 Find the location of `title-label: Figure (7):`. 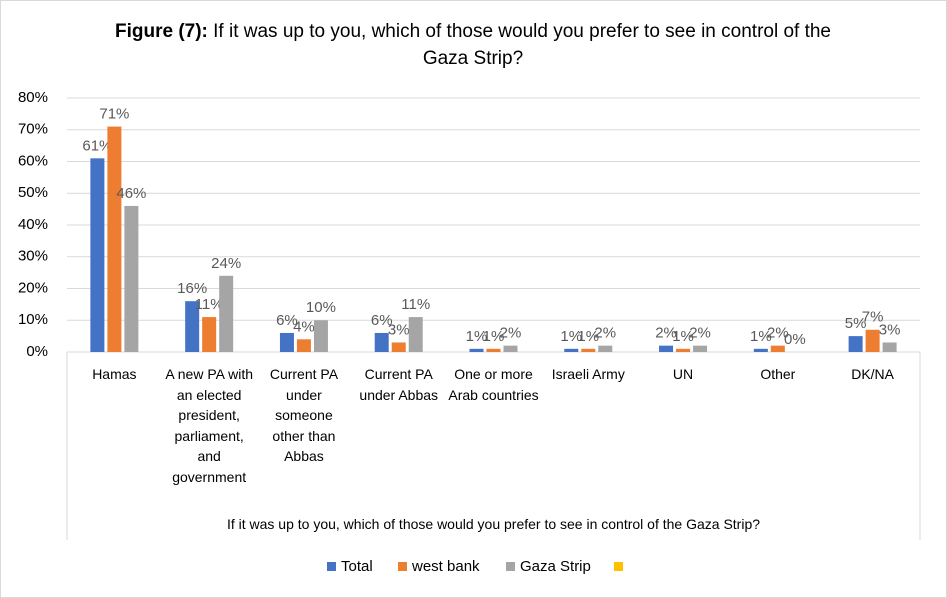

title-label: Figure (7): is located at coordinates (161, 31).